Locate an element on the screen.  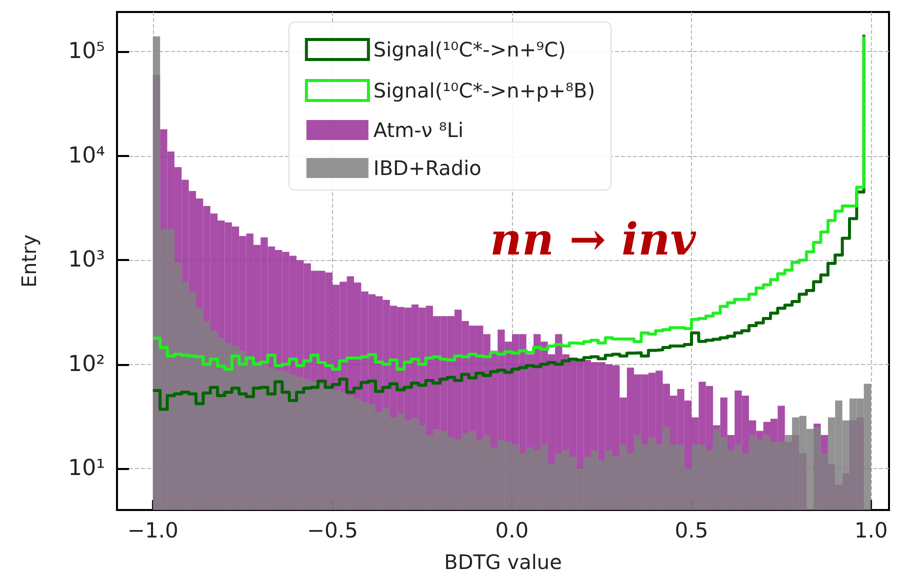
legend-label: Signal(¹⁰C*->n+p+⁸B) is located at coordinates (484, 90).